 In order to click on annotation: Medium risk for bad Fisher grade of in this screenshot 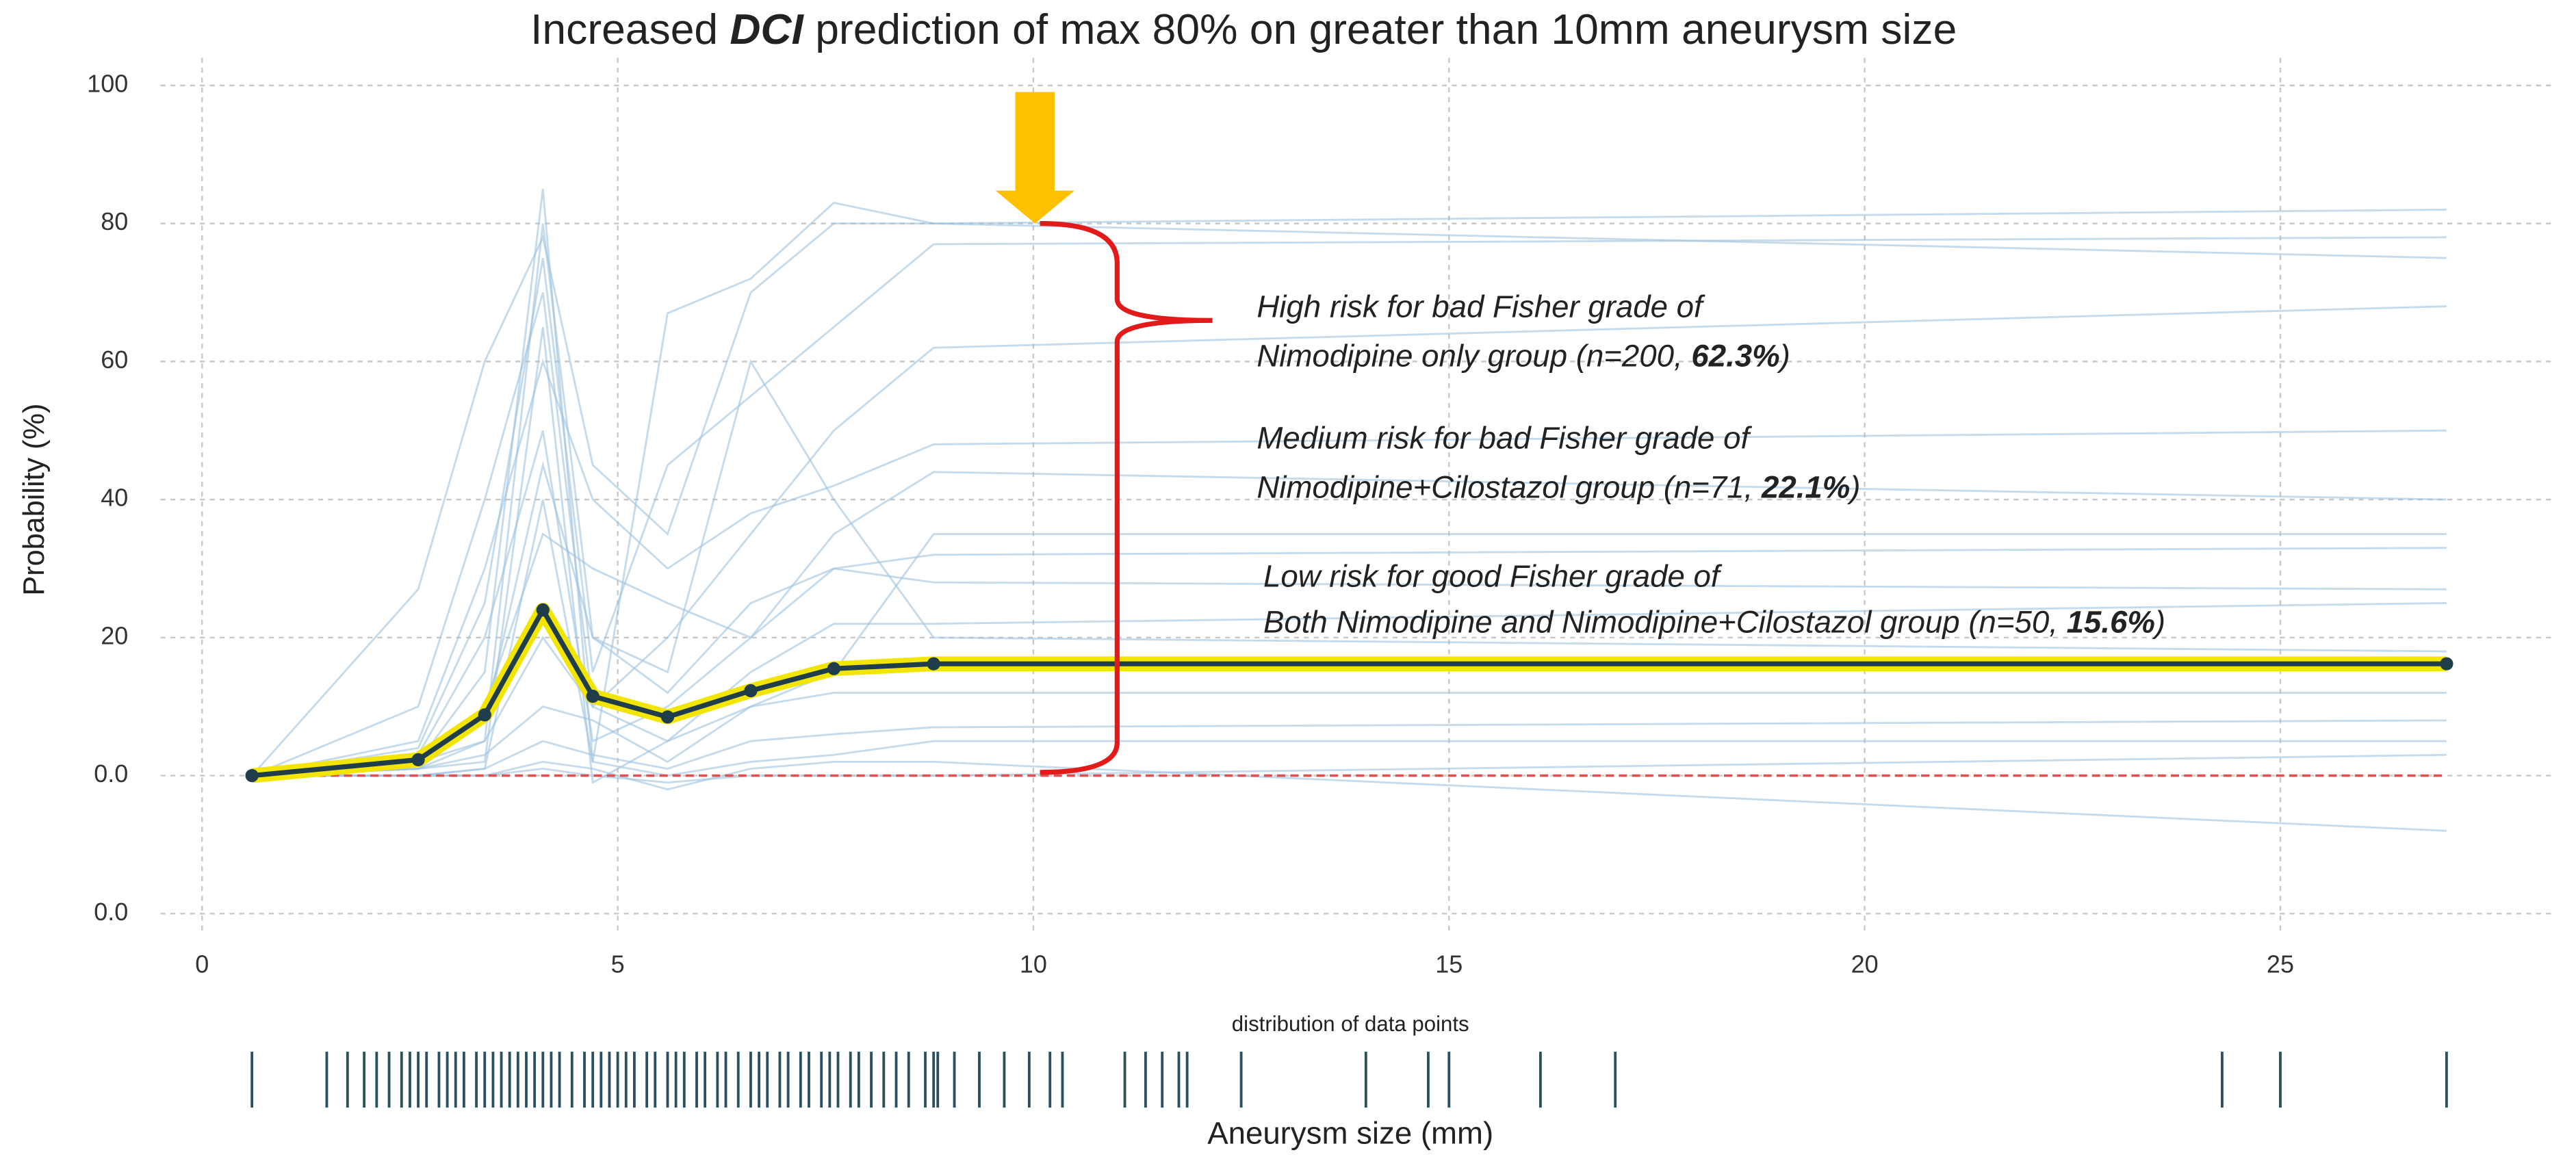, I will do `click(1504, 438)`.